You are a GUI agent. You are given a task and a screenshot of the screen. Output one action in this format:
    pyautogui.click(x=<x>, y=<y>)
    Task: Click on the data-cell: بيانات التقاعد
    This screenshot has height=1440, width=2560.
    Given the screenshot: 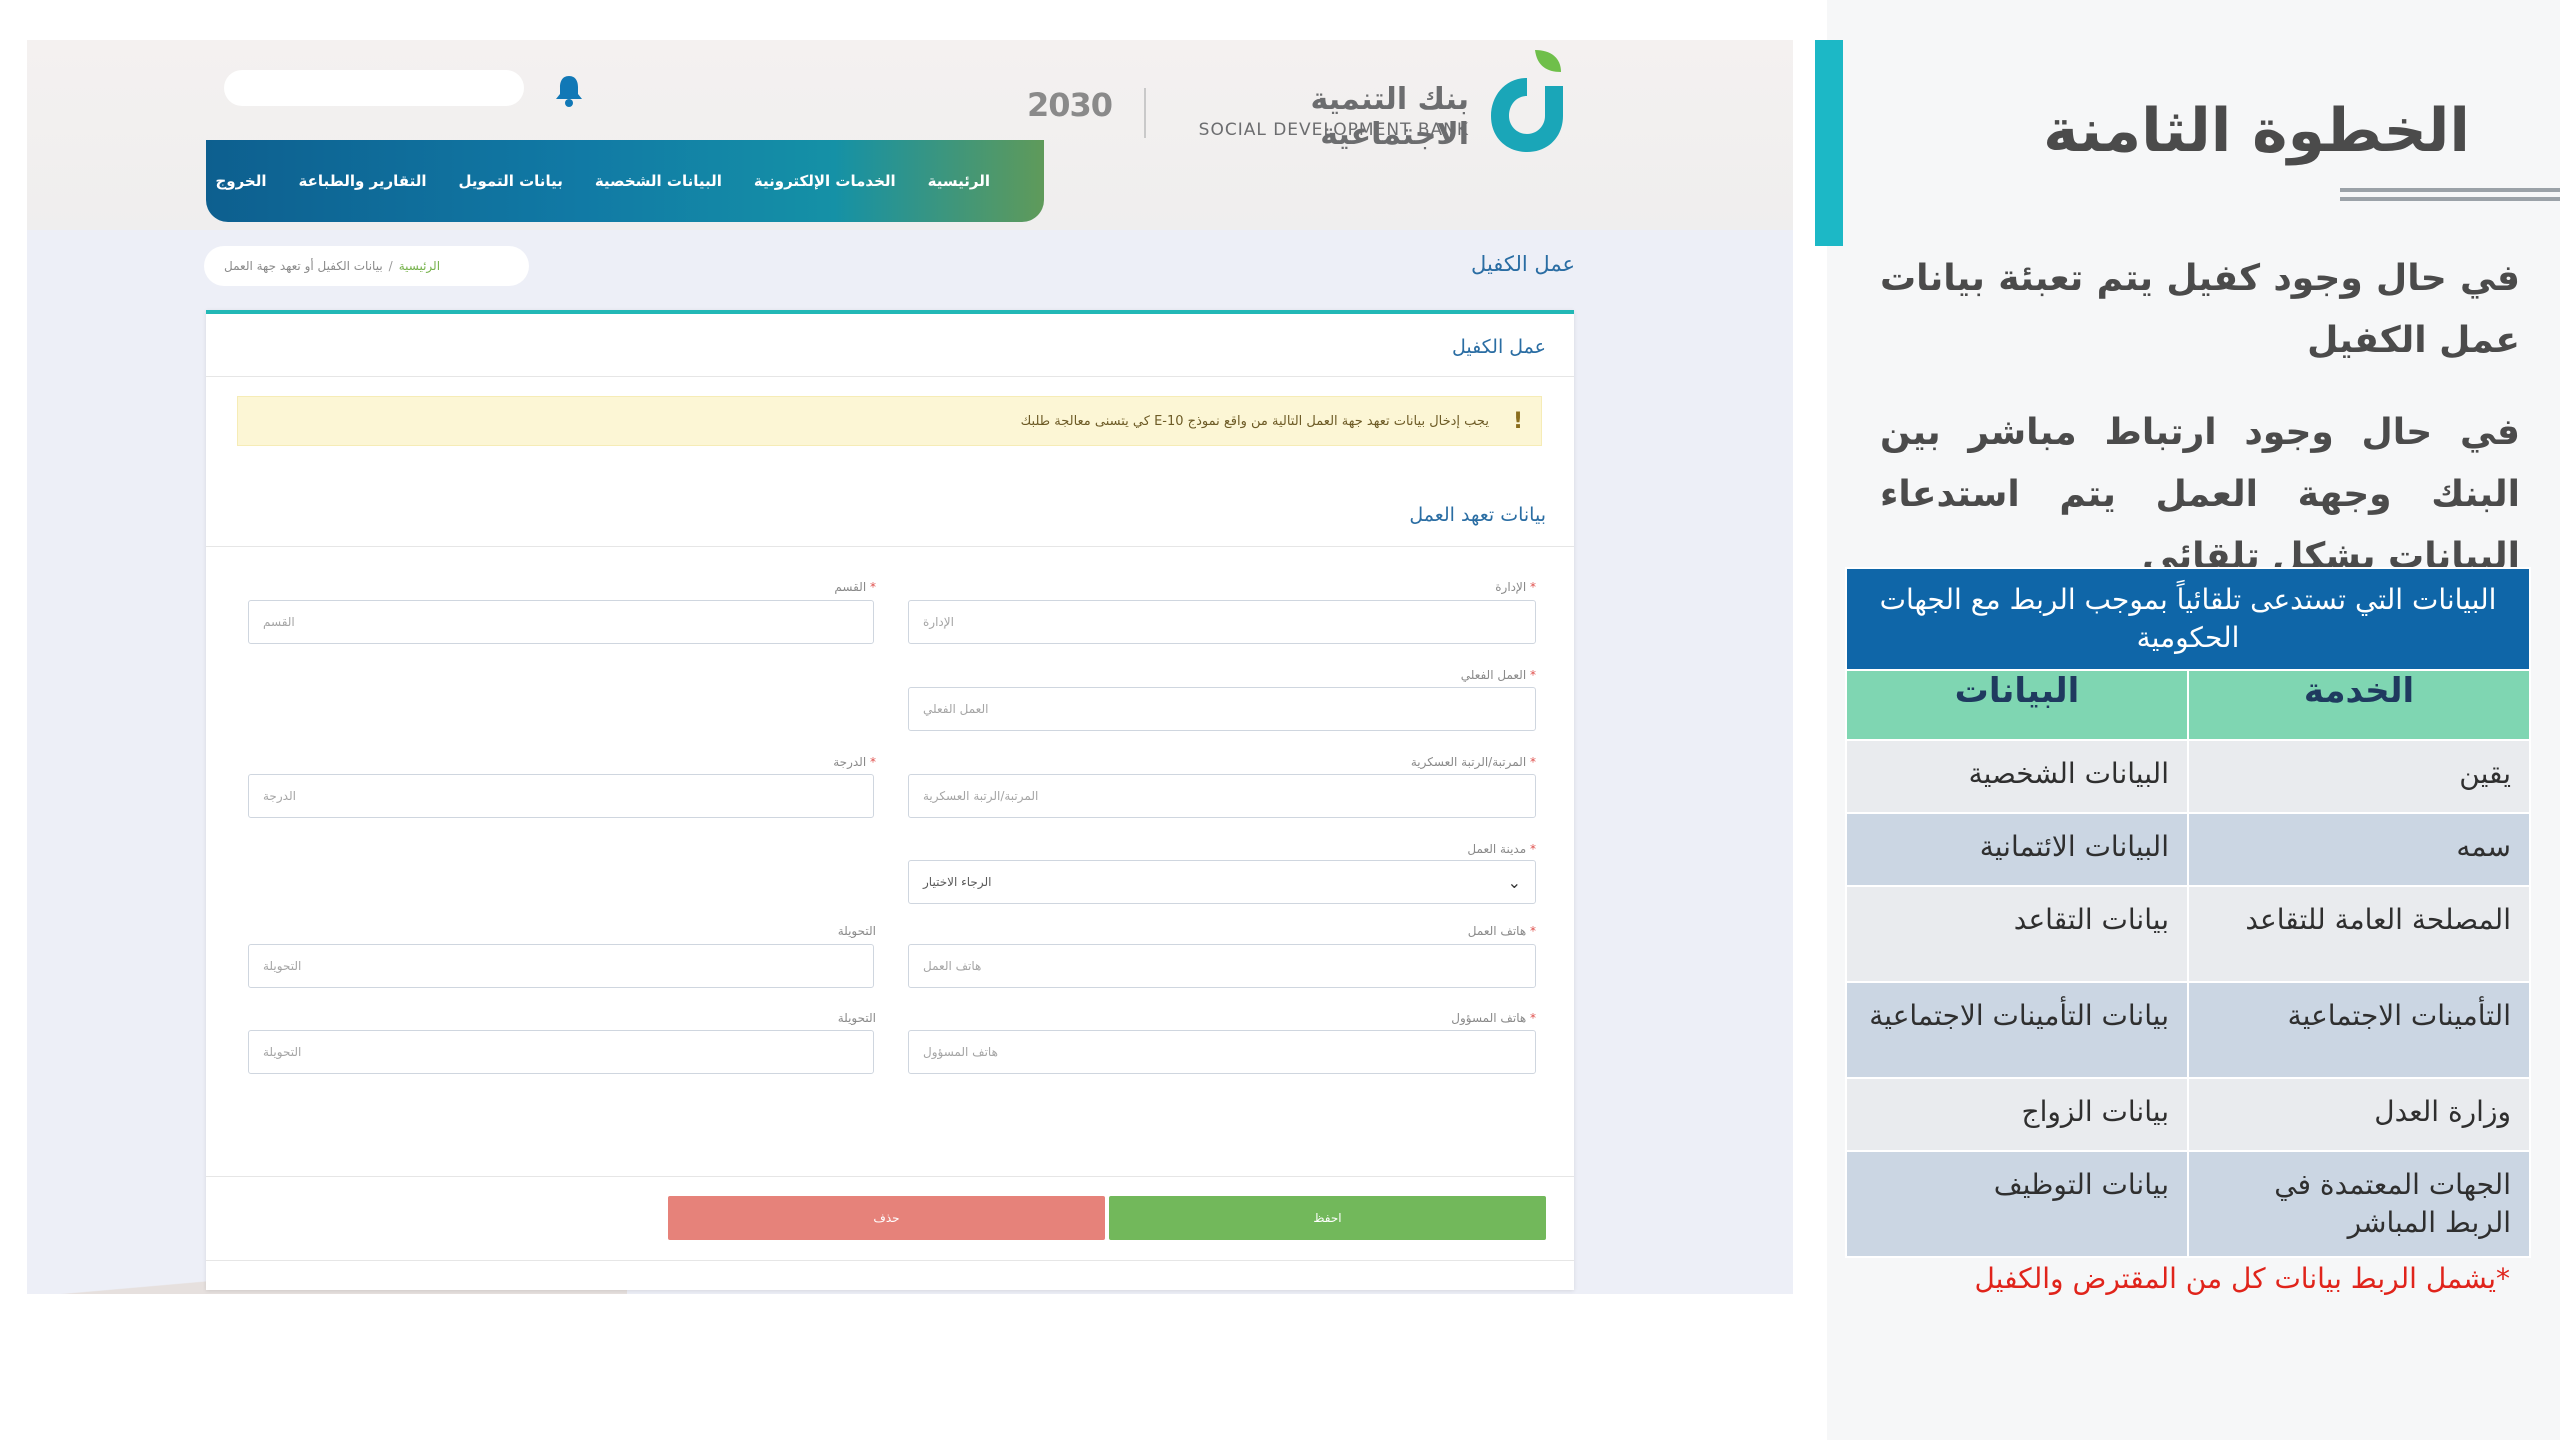 What is the action you would take?
    pyautogui.click(x=2017, y=934)
    